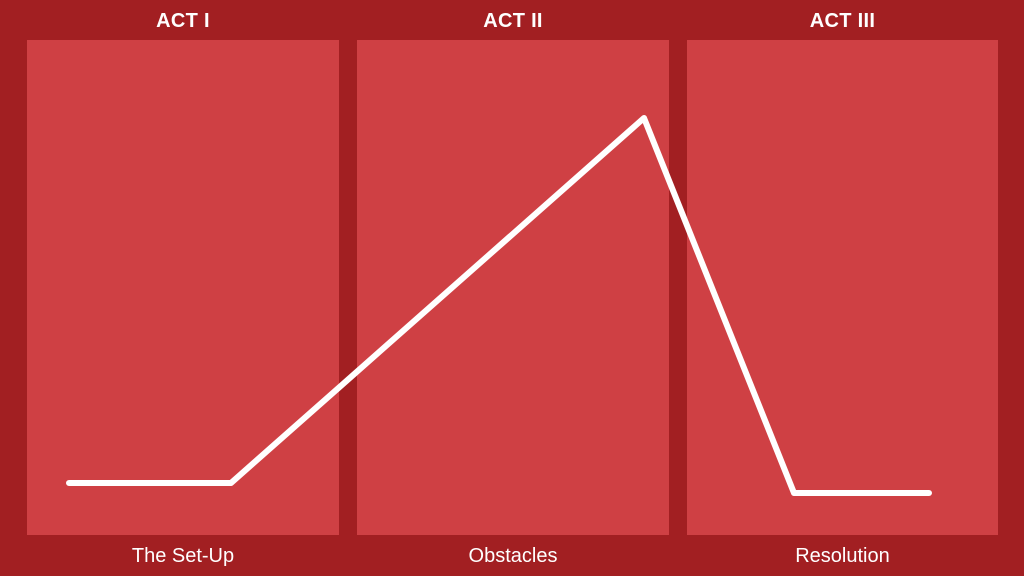 Image resolution: width=1024 pixels, height=576 pixels. I want to click on act-1-caption: The Set-Up, so click(183, 556).